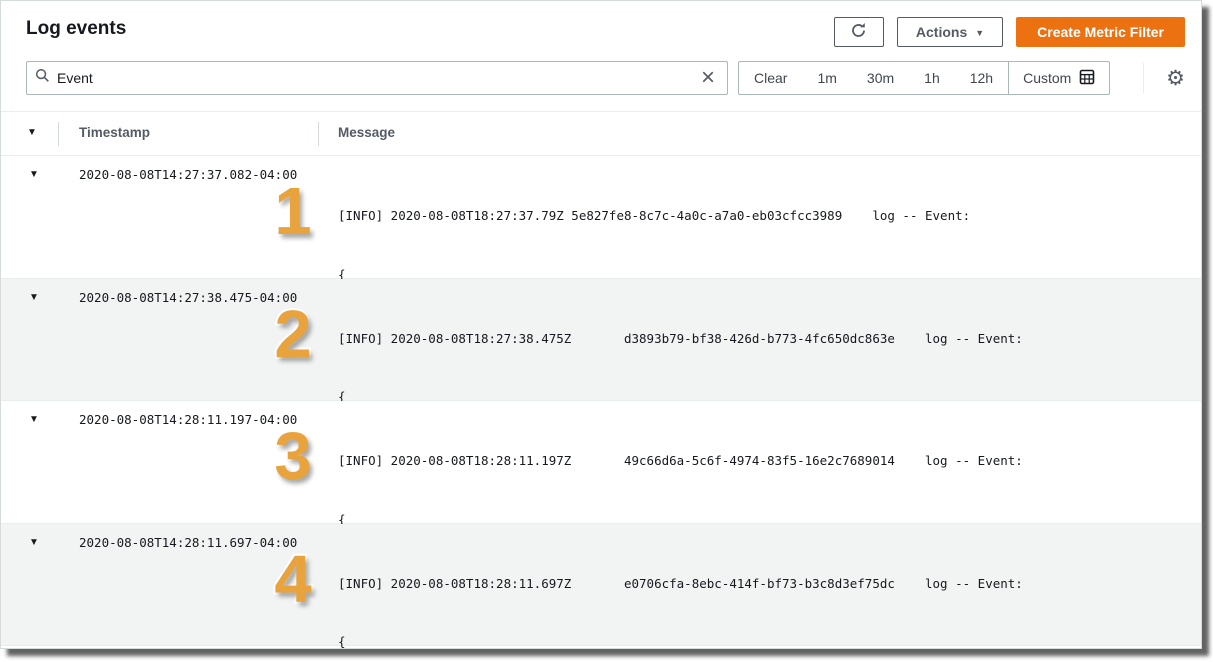 The height and width of the screenshot is (662, 1213). I want to click on table-header: ▼ Timestamp Message, so click(601, 134).